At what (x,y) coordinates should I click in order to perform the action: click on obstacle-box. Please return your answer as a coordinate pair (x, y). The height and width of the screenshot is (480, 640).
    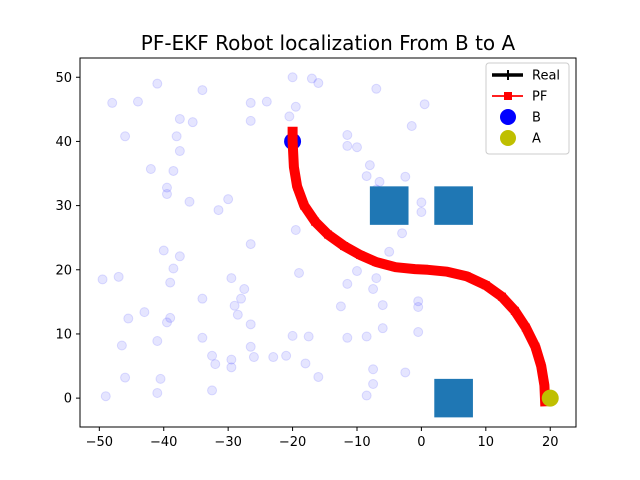
    Looking at the image, I should click on (453, 205).